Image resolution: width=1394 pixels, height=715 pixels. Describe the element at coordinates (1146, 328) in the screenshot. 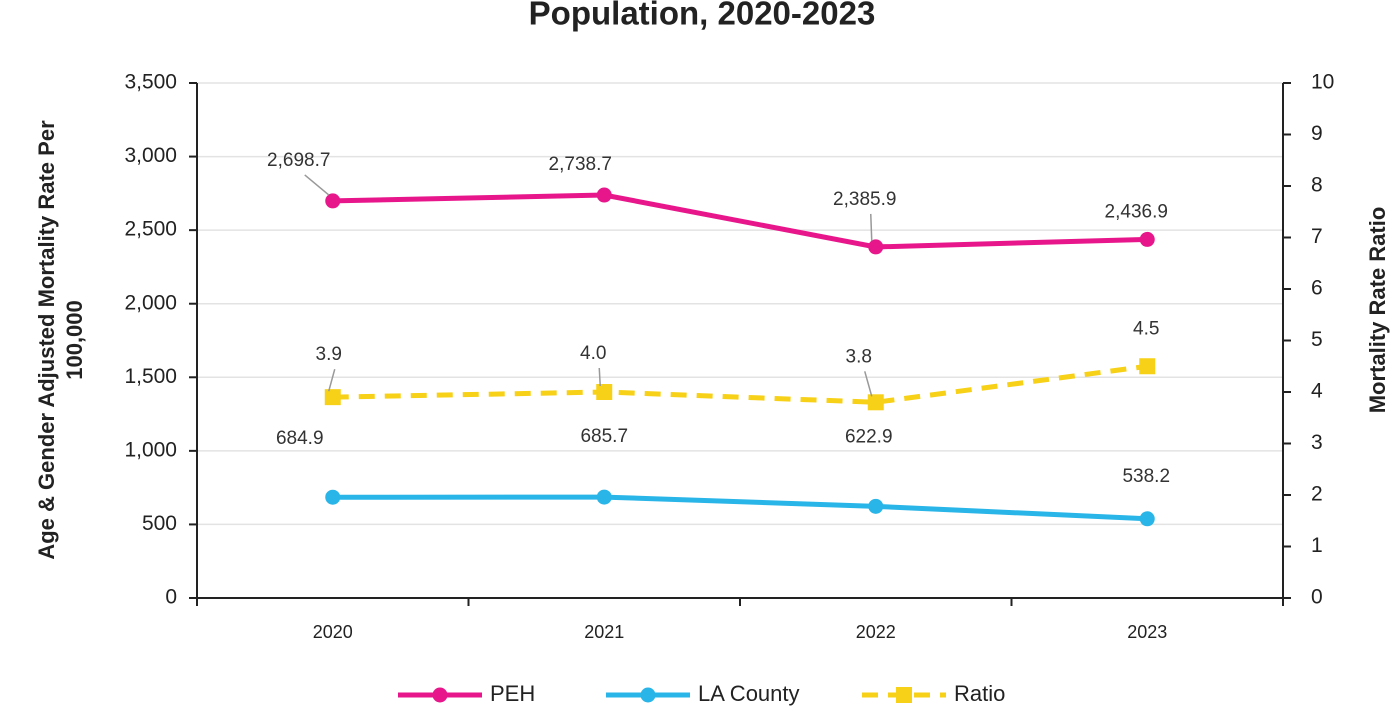

I see `data-label: 4.5` at that location.